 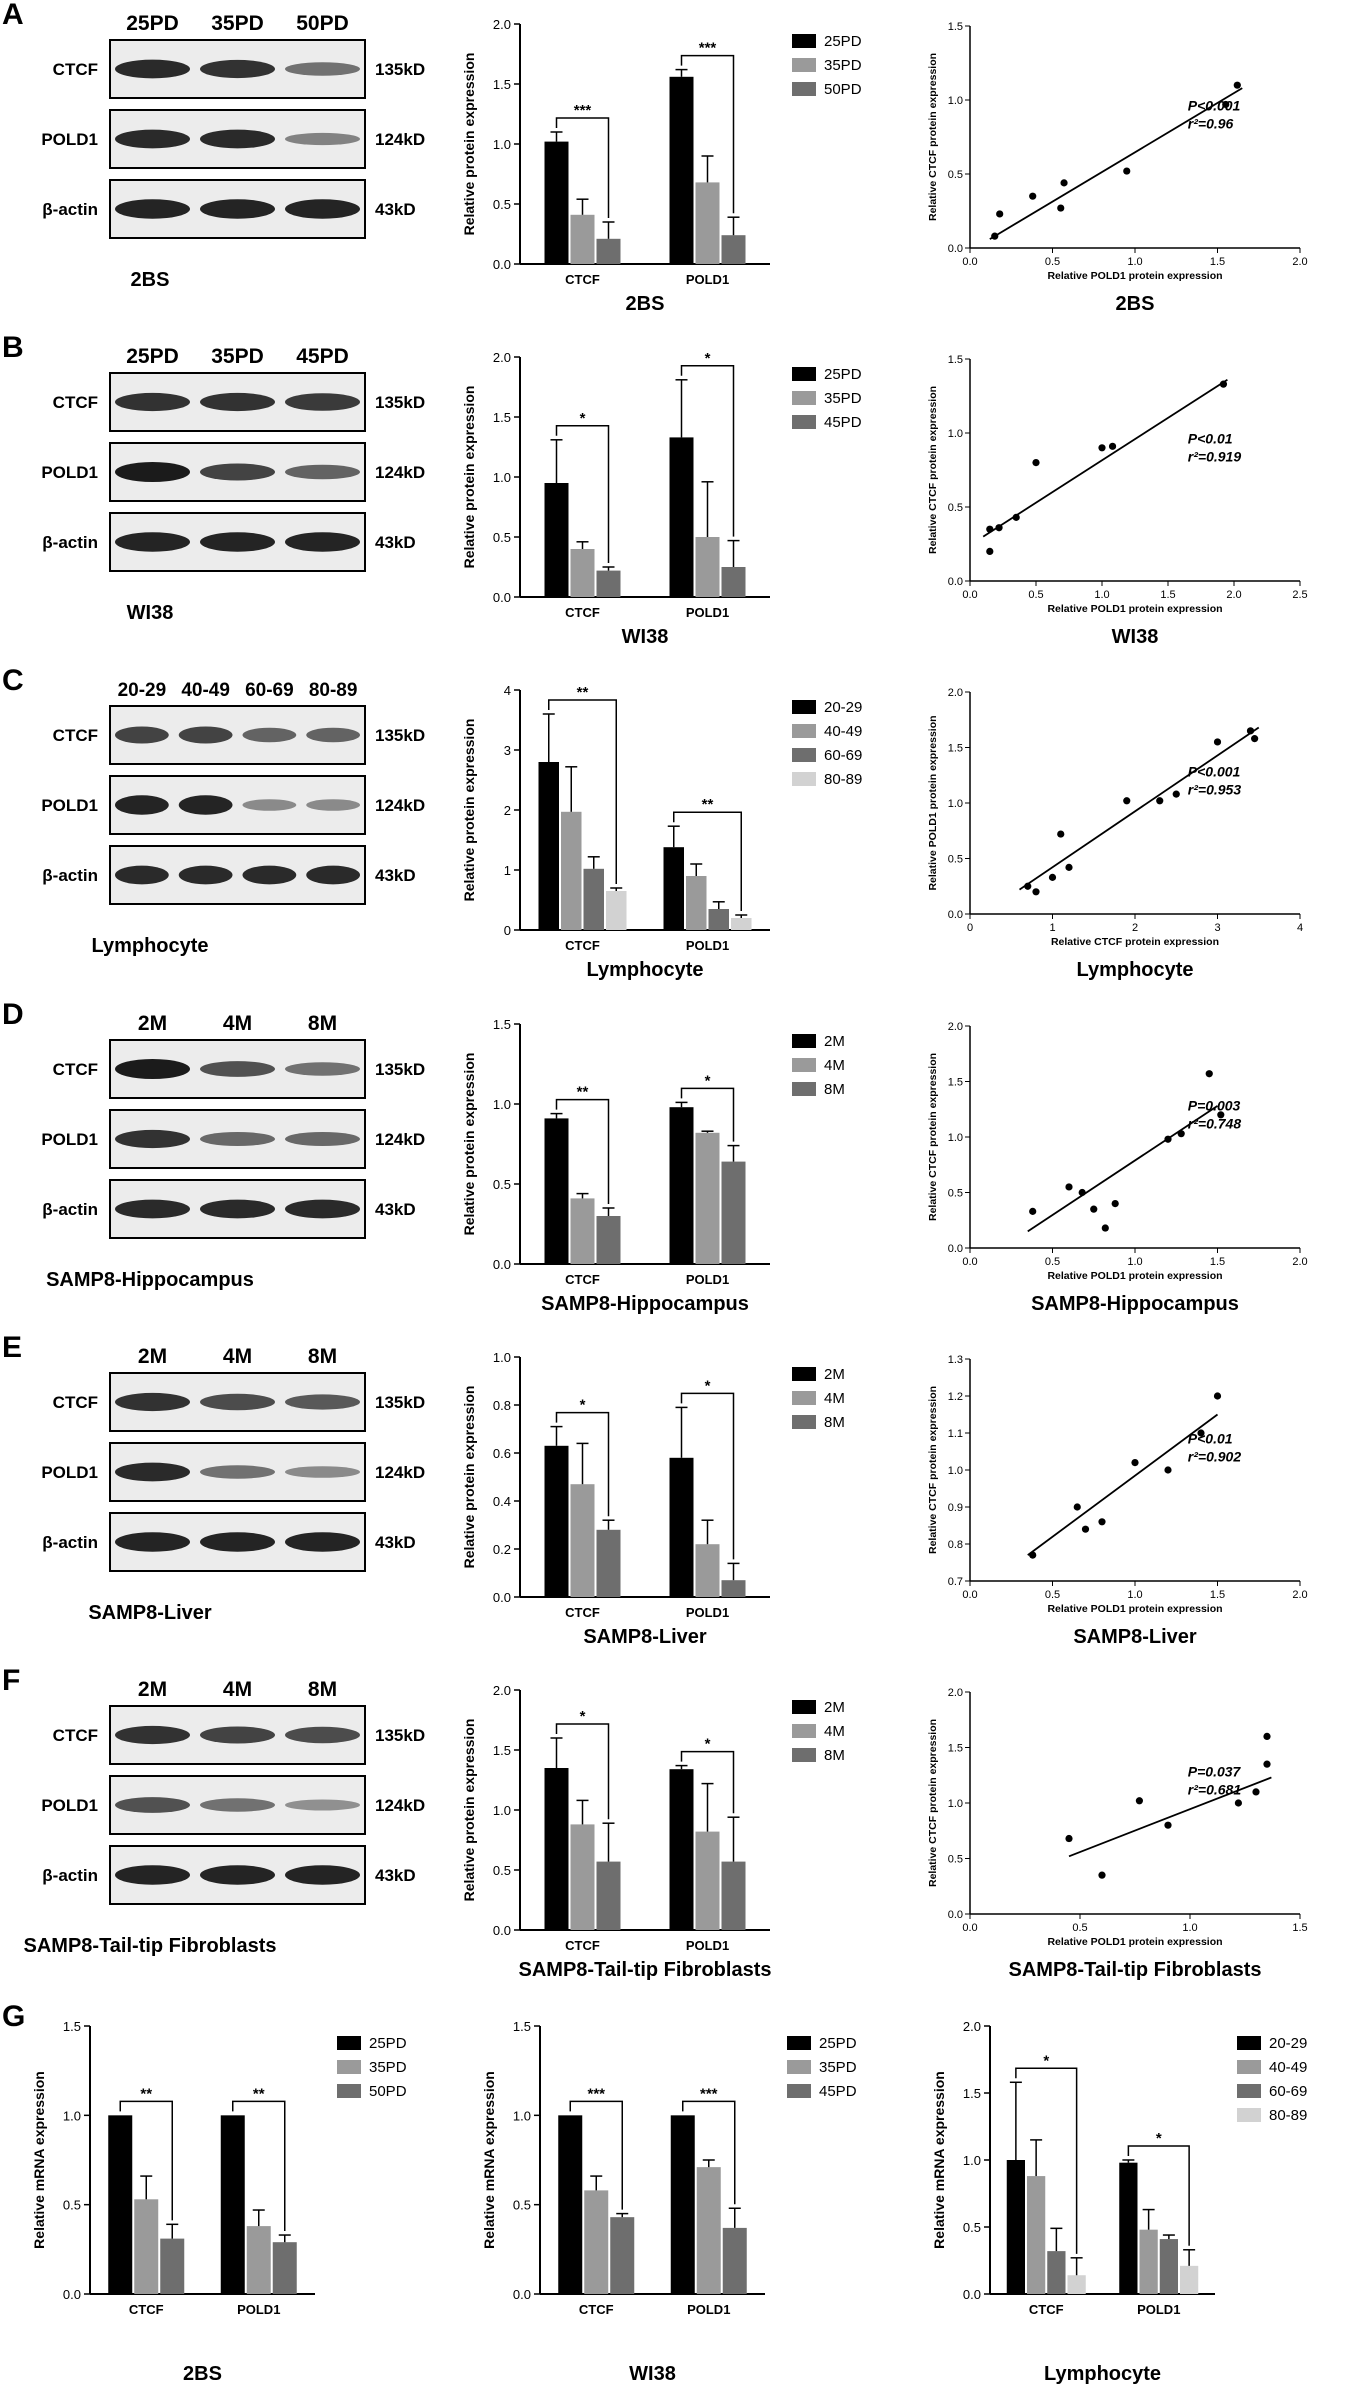 I want to click on chart-caption: Lymphocyte, so click(x=1102, y=2374).